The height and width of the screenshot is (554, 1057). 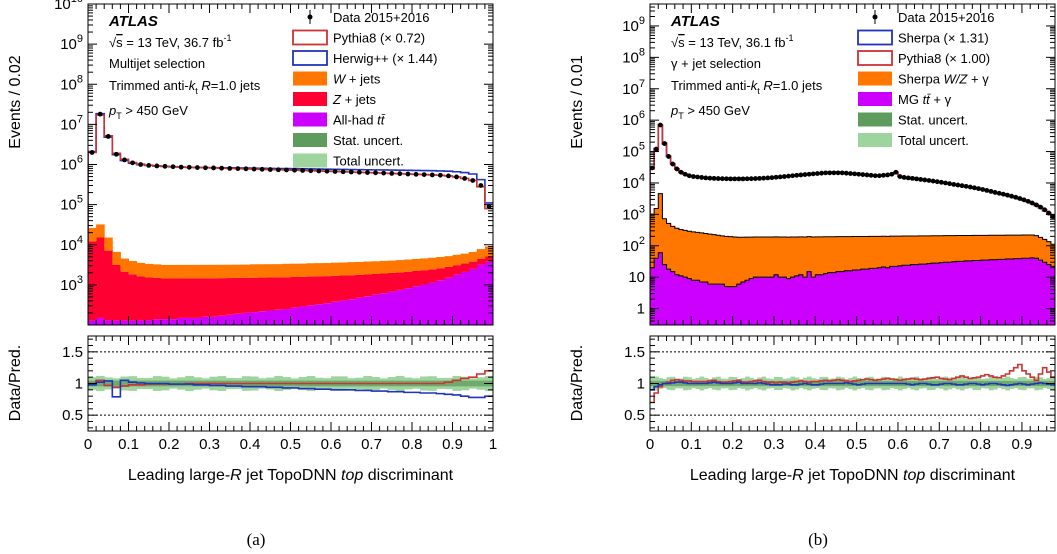 What do you see at coordinates (371, 444) in the screenshot?
I see `x-tick-label: 0.7` at bounding box center [371, 444].